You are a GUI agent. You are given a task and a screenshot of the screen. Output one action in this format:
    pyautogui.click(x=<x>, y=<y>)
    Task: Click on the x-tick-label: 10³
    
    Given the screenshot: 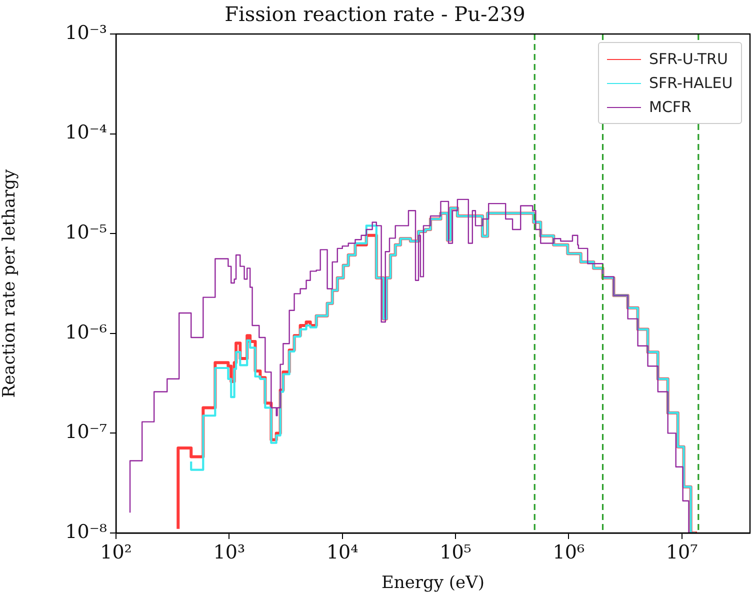 What is the action you would take?
    pyautogui.click(x=229, y=552)
    